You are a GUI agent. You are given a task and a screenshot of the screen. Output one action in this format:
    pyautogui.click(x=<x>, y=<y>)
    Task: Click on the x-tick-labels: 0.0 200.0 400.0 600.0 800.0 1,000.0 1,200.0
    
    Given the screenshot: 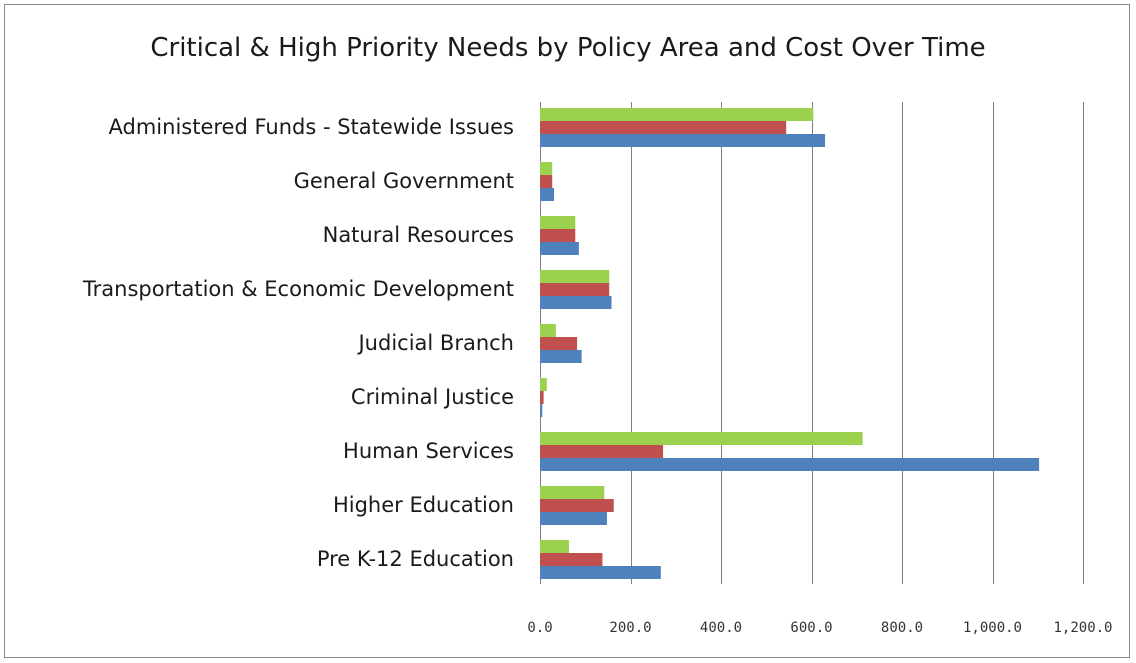 What is the action you would take?
    pyautogui.click(x=819, y=628)
    